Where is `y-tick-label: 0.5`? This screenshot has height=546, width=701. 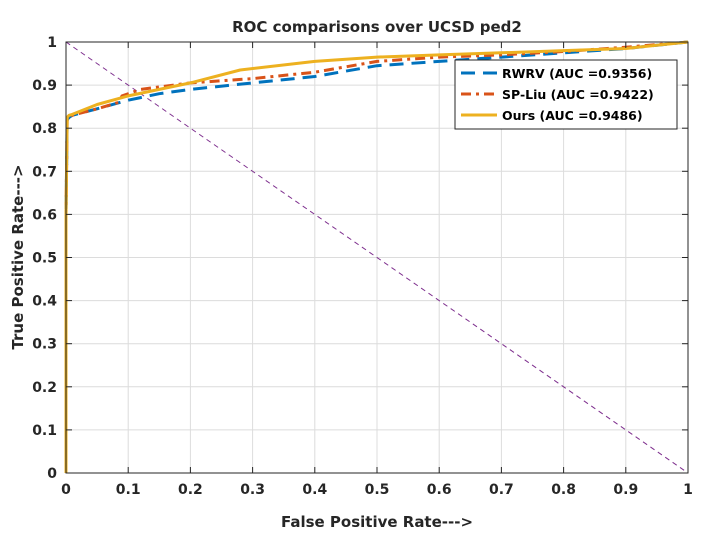 y-tick-label: 0.5 is located at coordinates (44, 259).